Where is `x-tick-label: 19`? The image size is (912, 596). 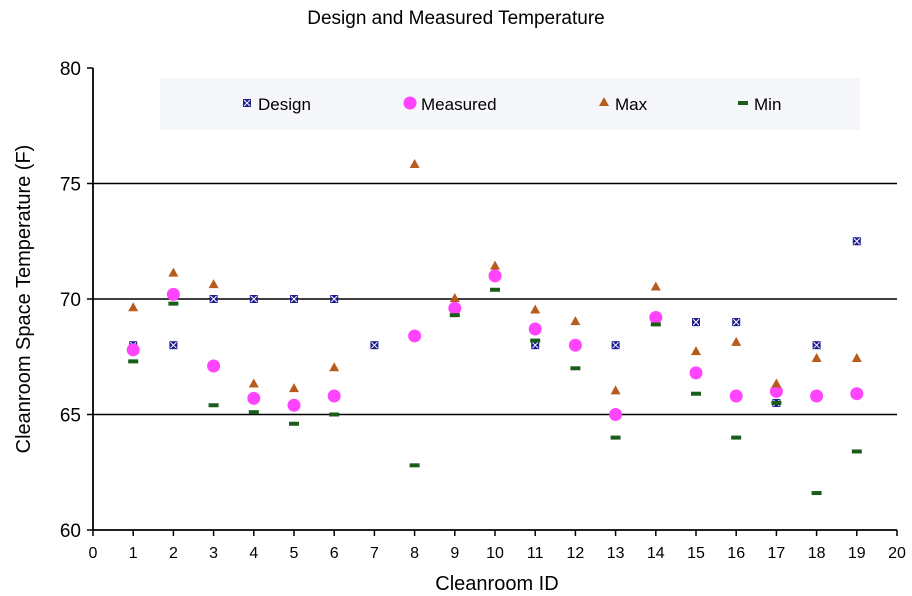
x-tick-label: 19 is located at coordinates (857, 553).